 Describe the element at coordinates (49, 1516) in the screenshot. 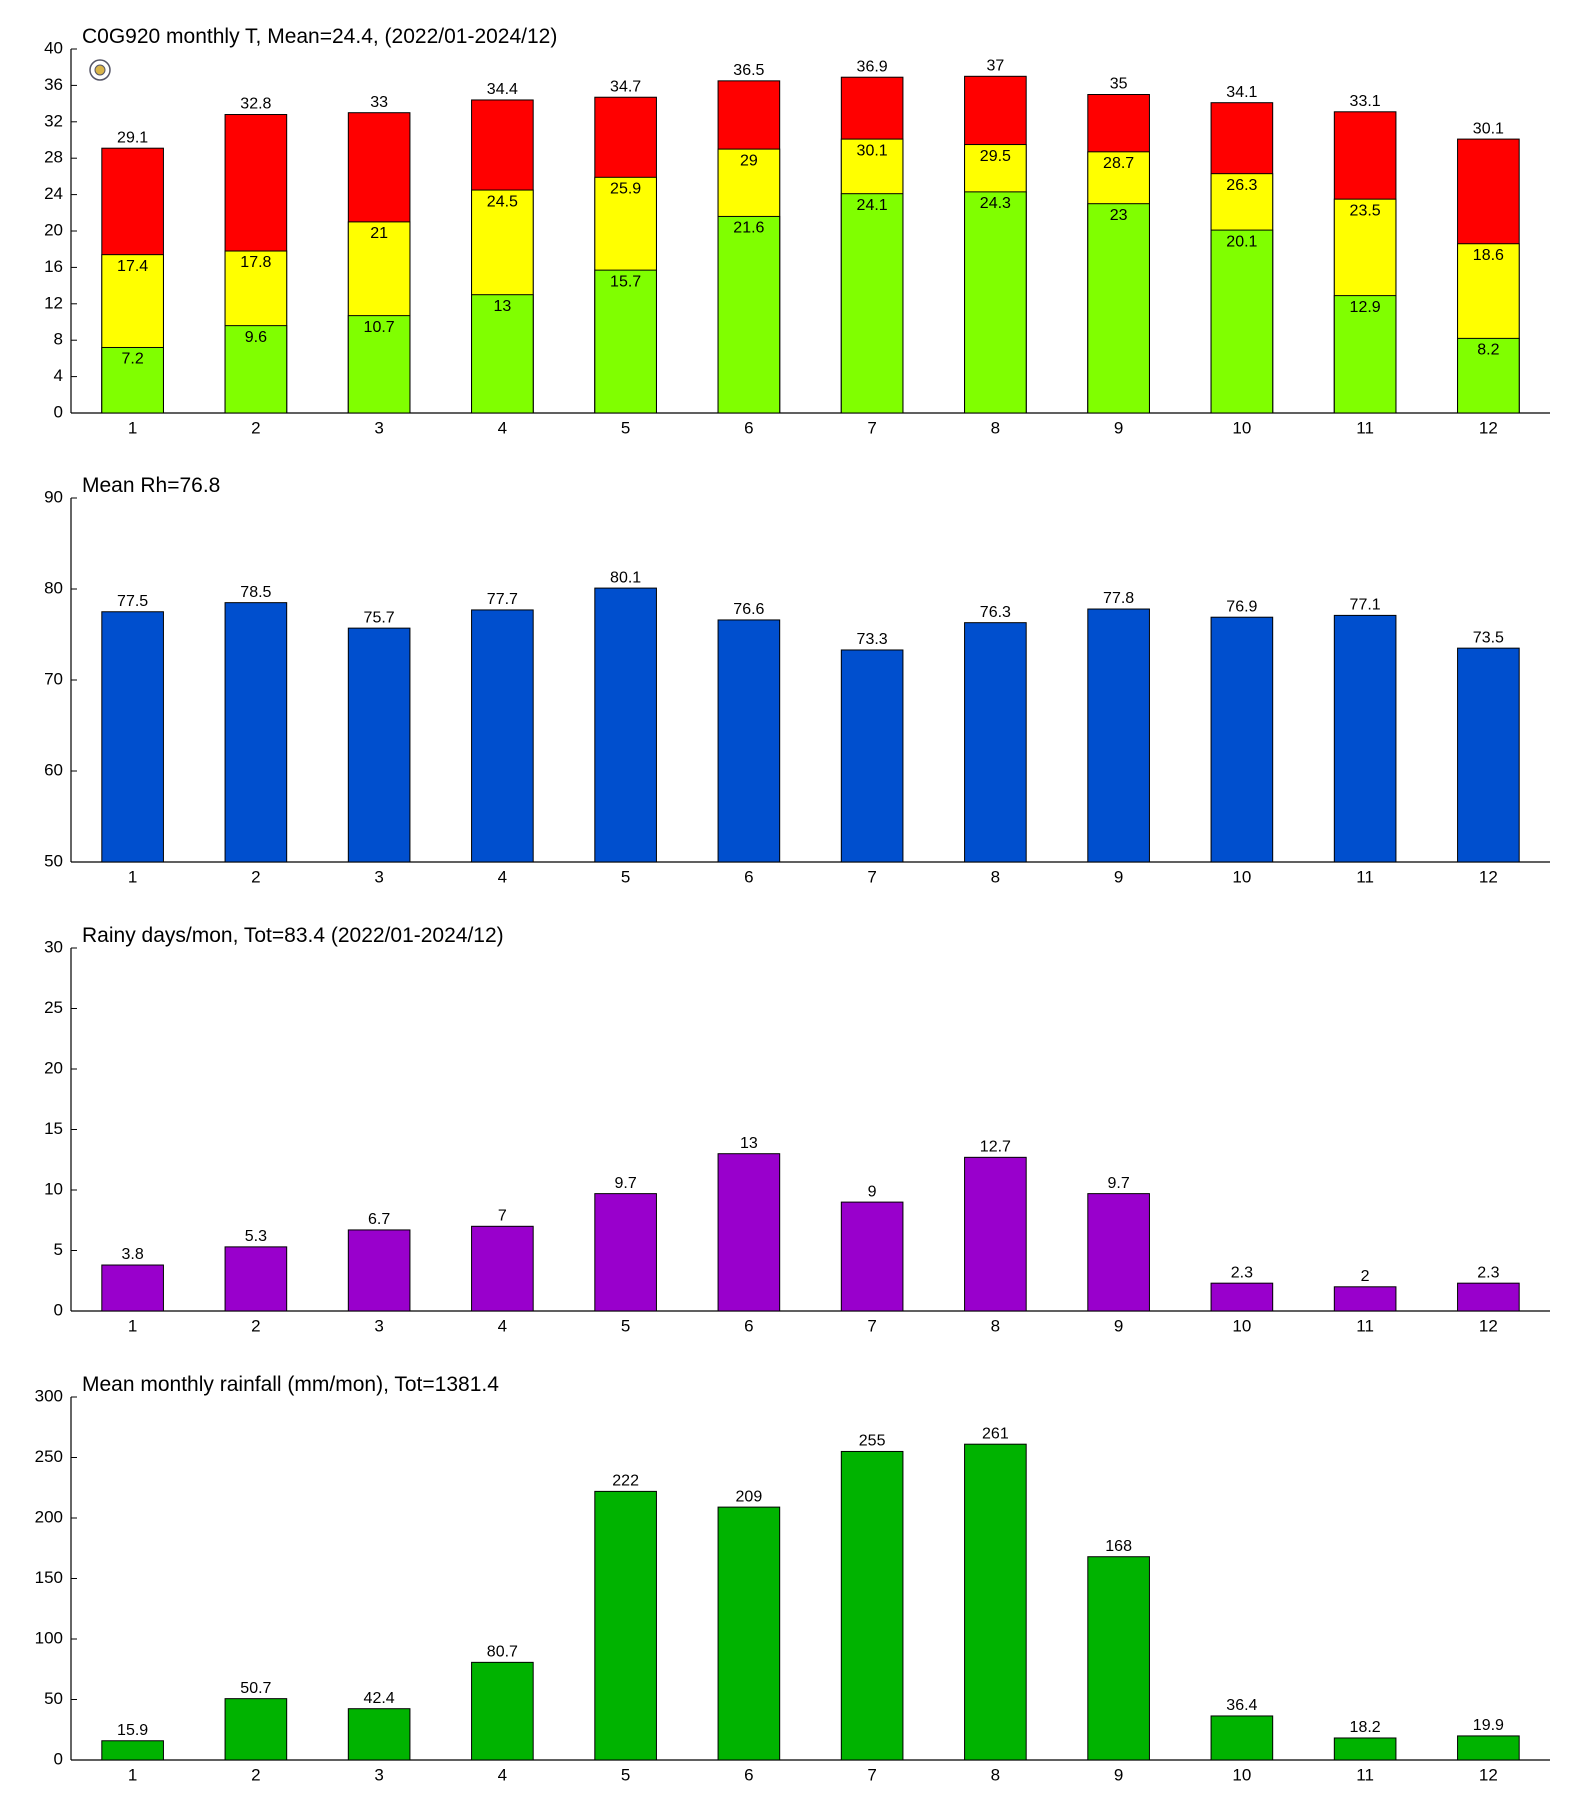

I see `y-tick-label: 200` at that location.